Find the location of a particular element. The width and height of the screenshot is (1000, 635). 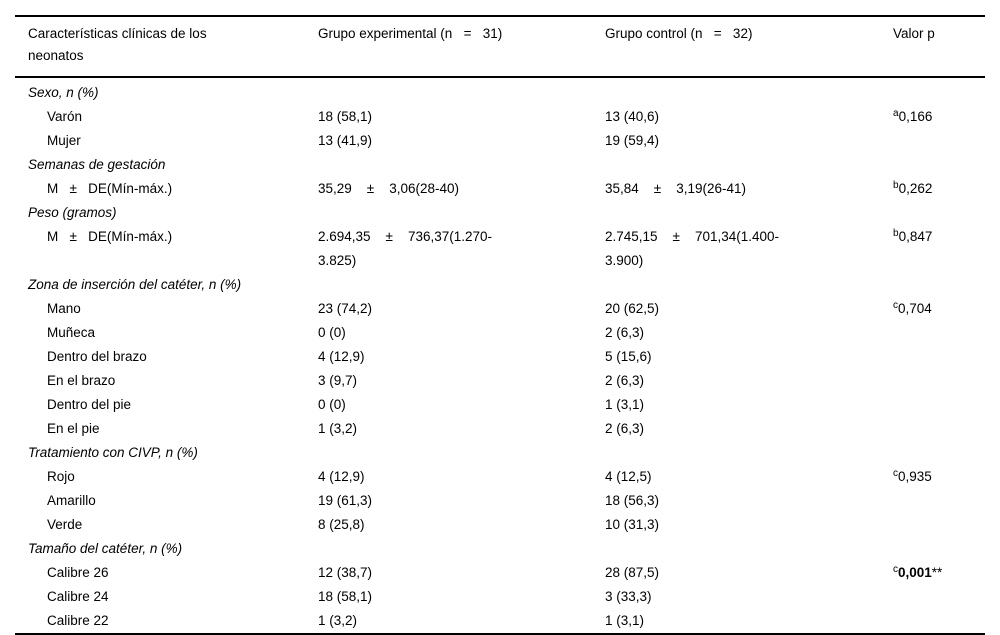

row-section-label-cell: Tratamiento con CIVP, n (%) is located at coordinates (113, 452).